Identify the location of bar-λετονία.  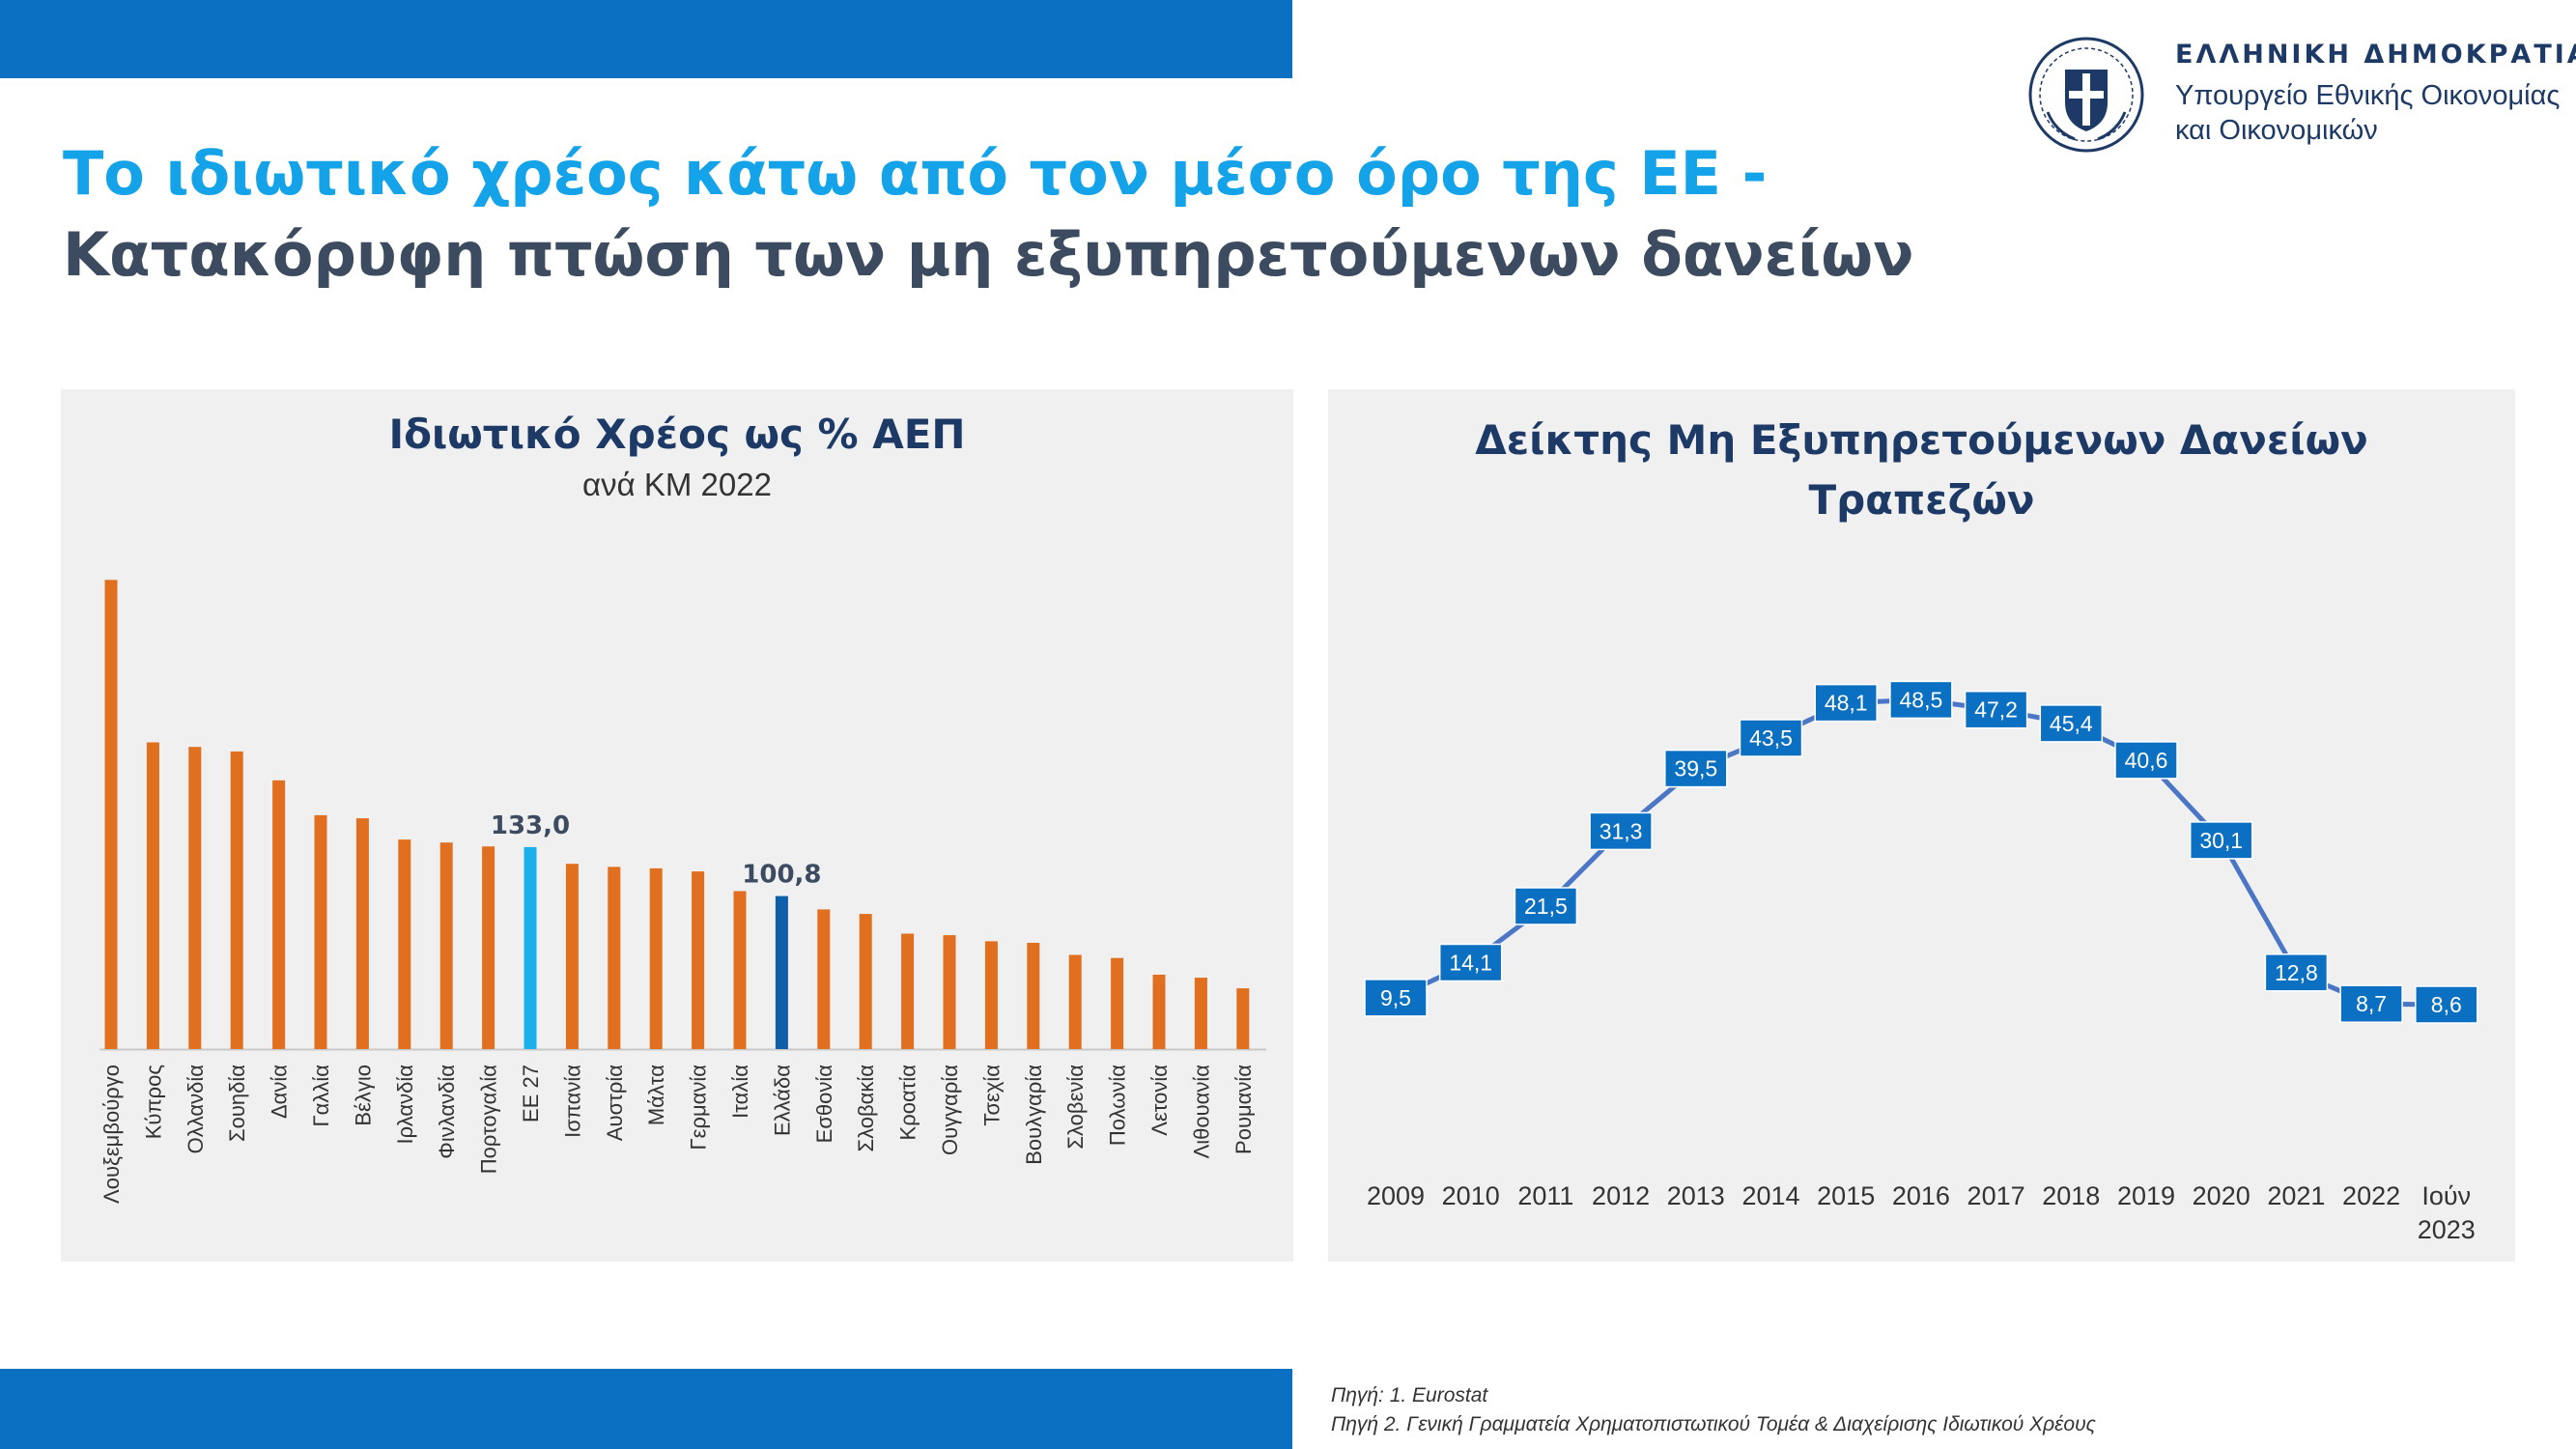
(1159, 1012).